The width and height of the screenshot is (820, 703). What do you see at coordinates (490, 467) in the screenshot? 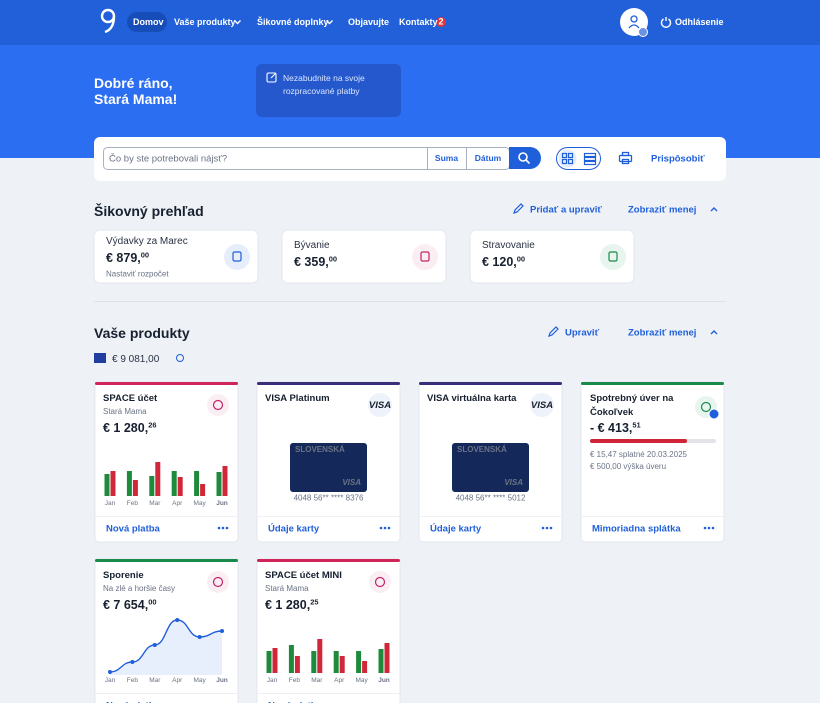
I see `card-image` at bounding box center [490, 467].